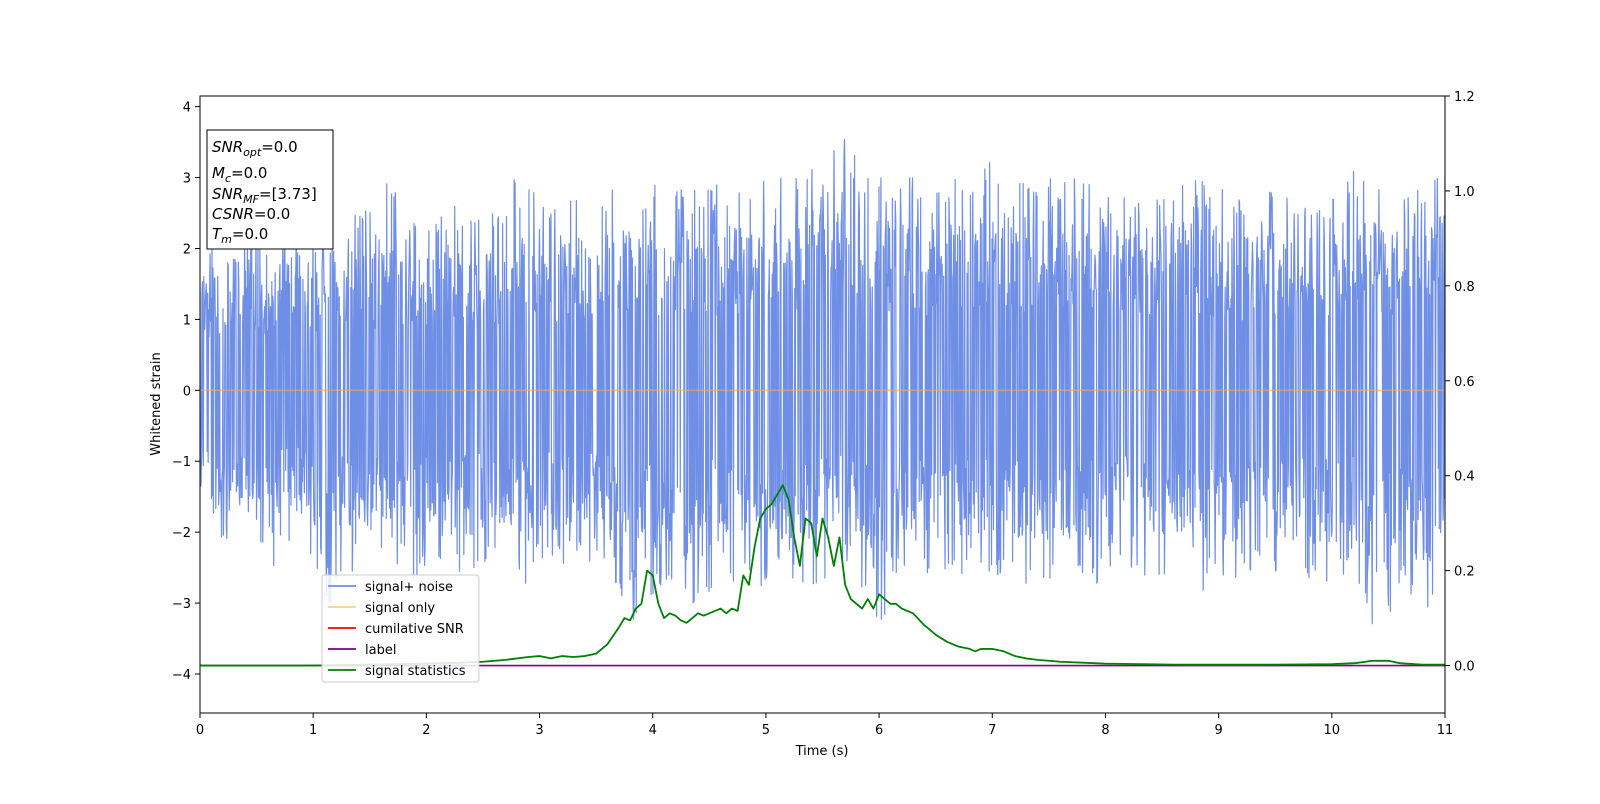  What do you see at coordinates (1464, 477) in the screenshot?
I see `right-y-tick-label: 0.4` at bounding box center [1464, 477].